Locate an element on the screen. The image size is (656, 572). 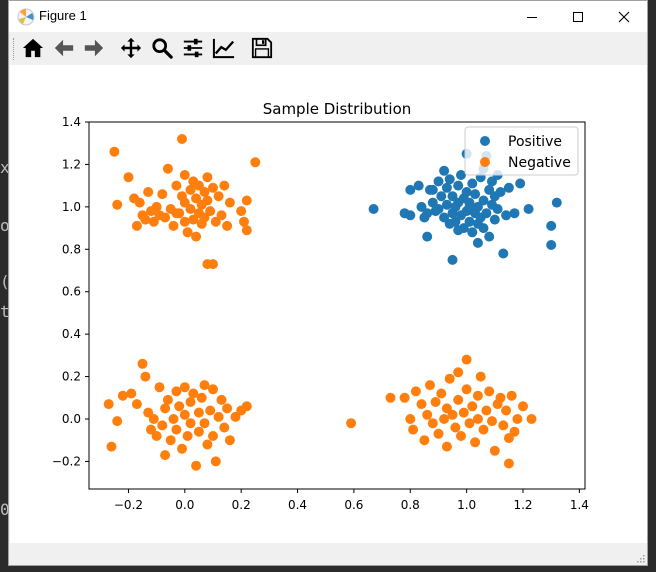
title-bar: Figure 1 is located at coordinates (328, 16).